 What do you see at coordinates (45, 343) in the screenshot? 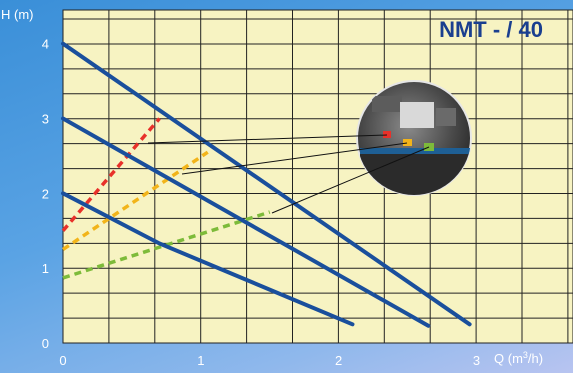
I see `y-tick-label: 0` at bounding box center [45, 343].